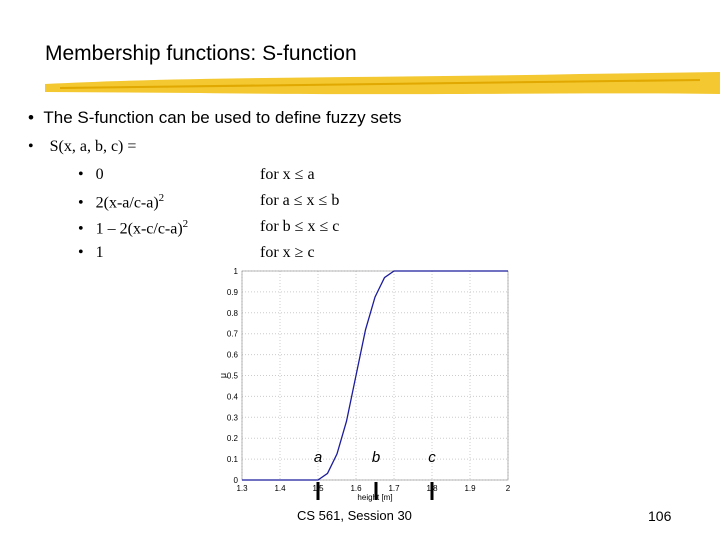 The width and height of the screenshot is (720, 540). Describe the element at coordinates (280, 488) in the screenshot. I see `x-tick-label: 1.4` at that location.